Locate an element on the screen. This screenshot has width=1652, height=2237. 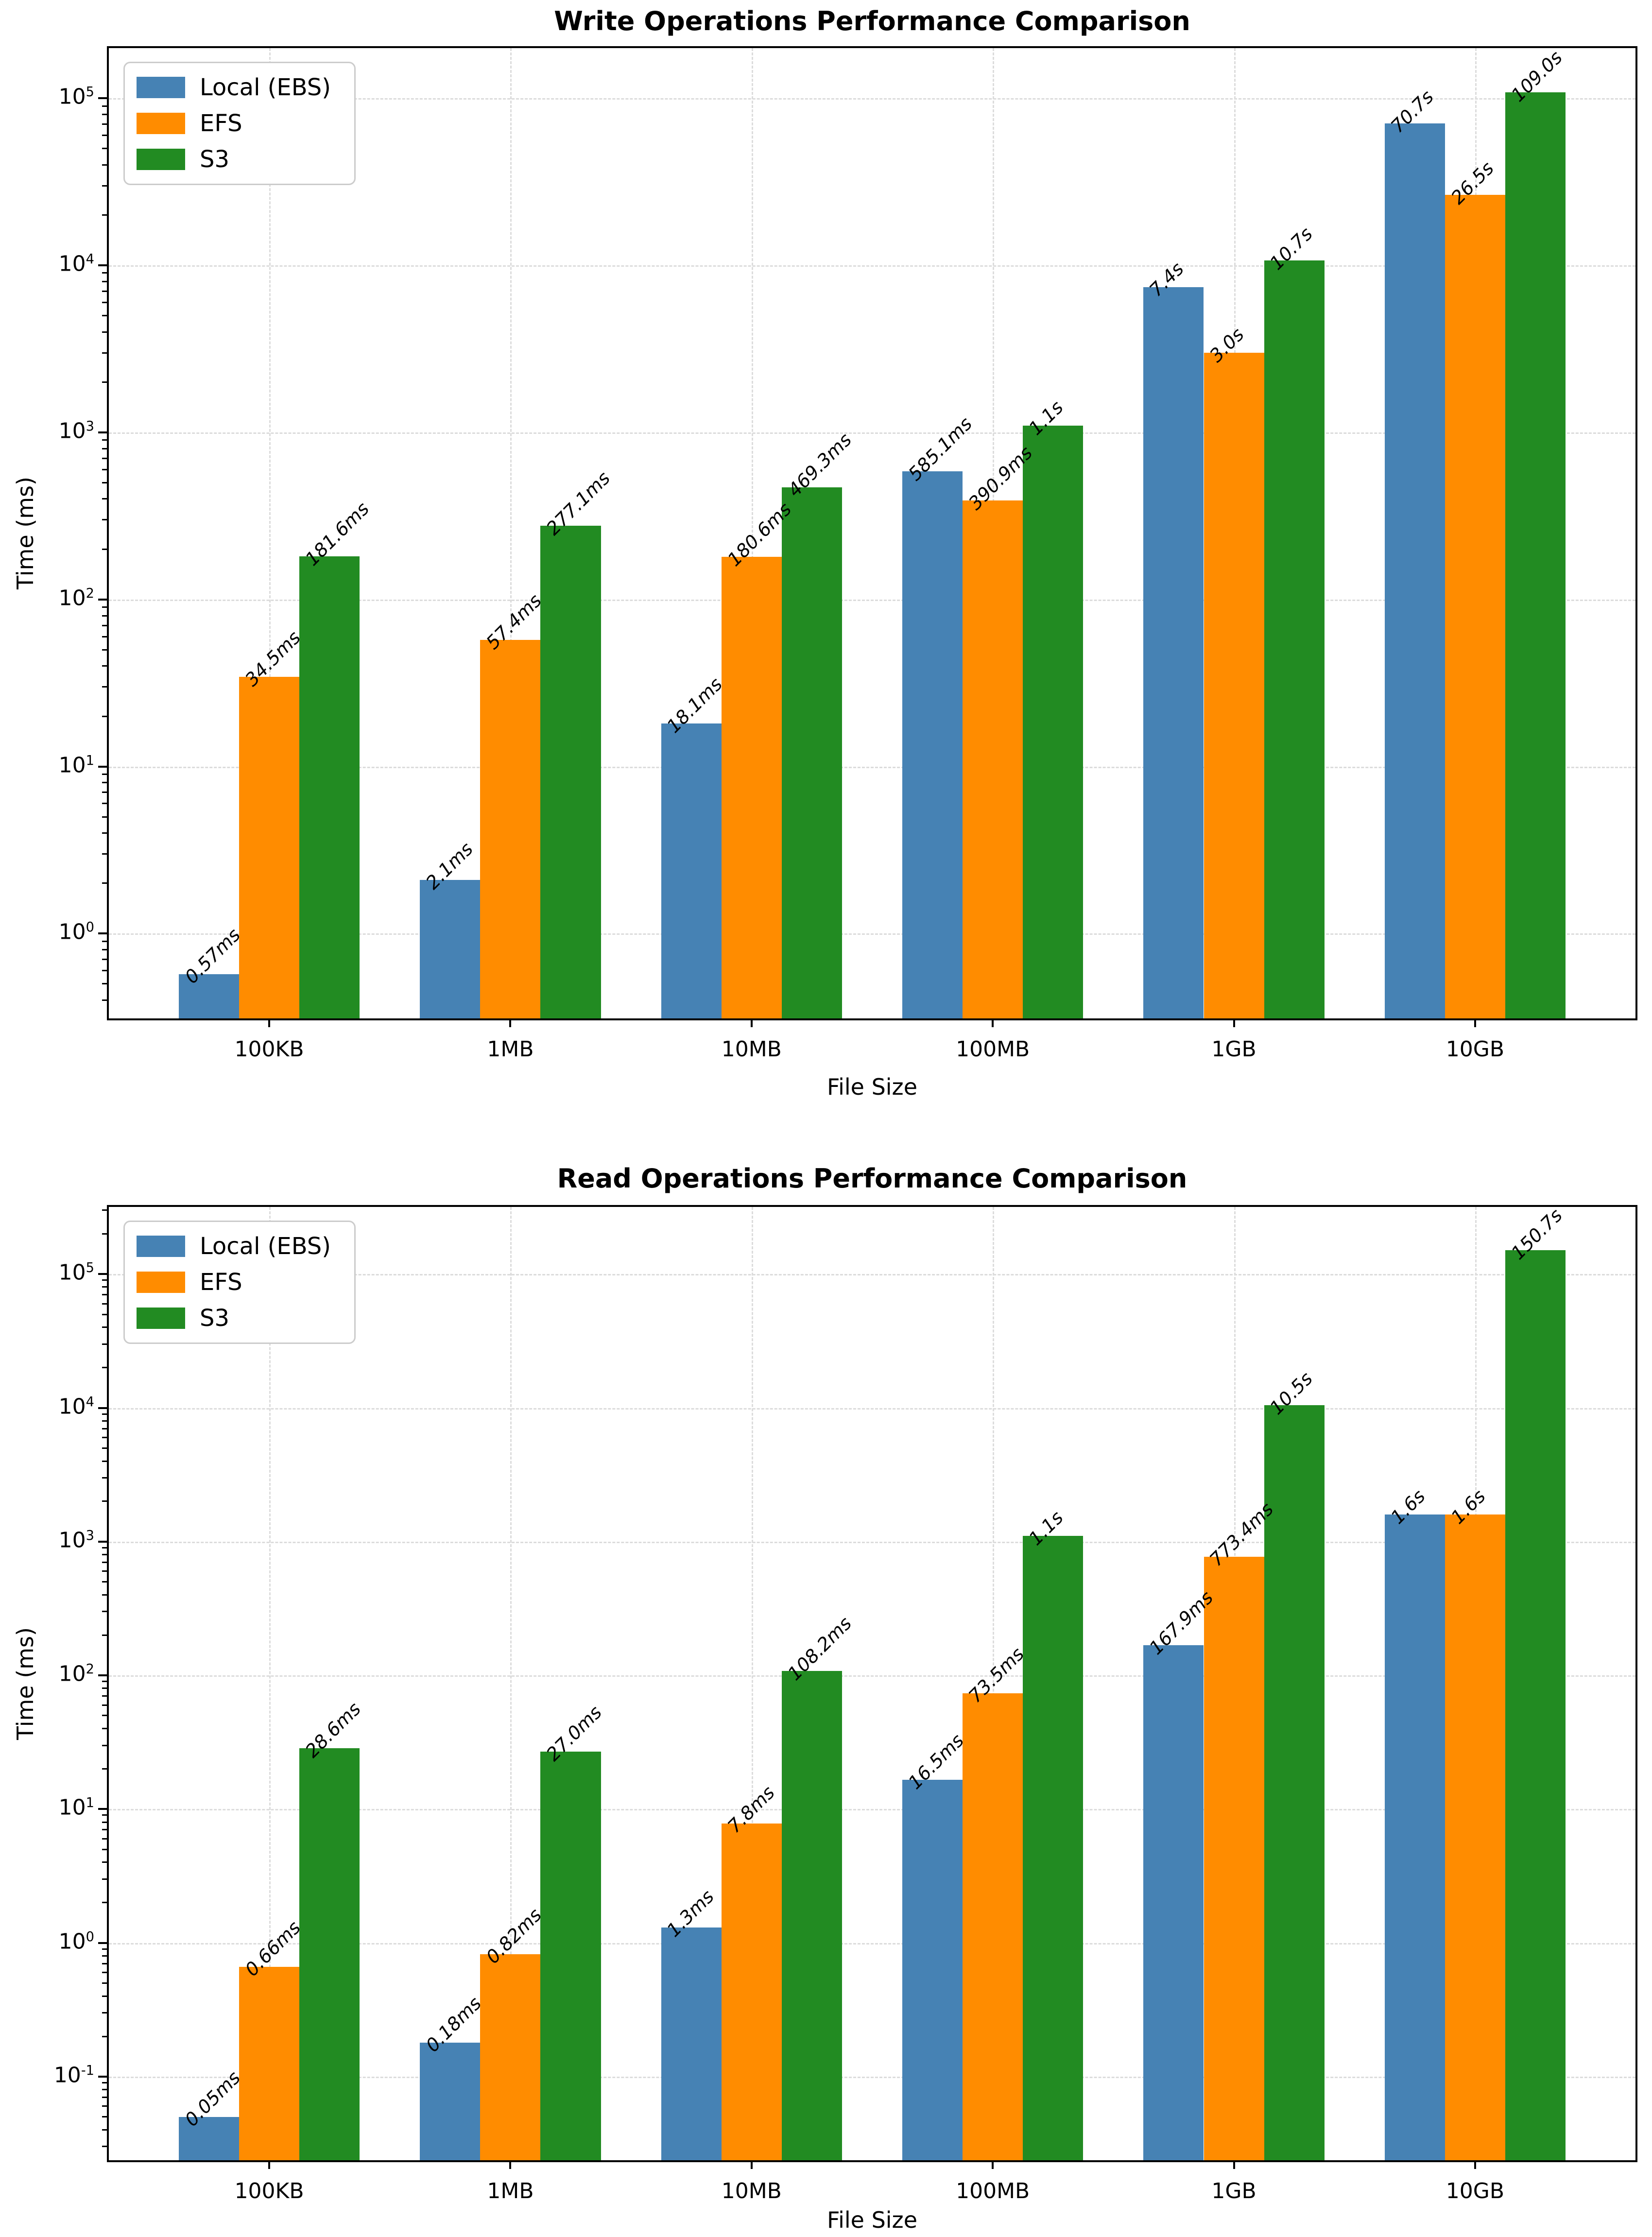
y-tick-label: 102 is located at coordinates (76, 1673).